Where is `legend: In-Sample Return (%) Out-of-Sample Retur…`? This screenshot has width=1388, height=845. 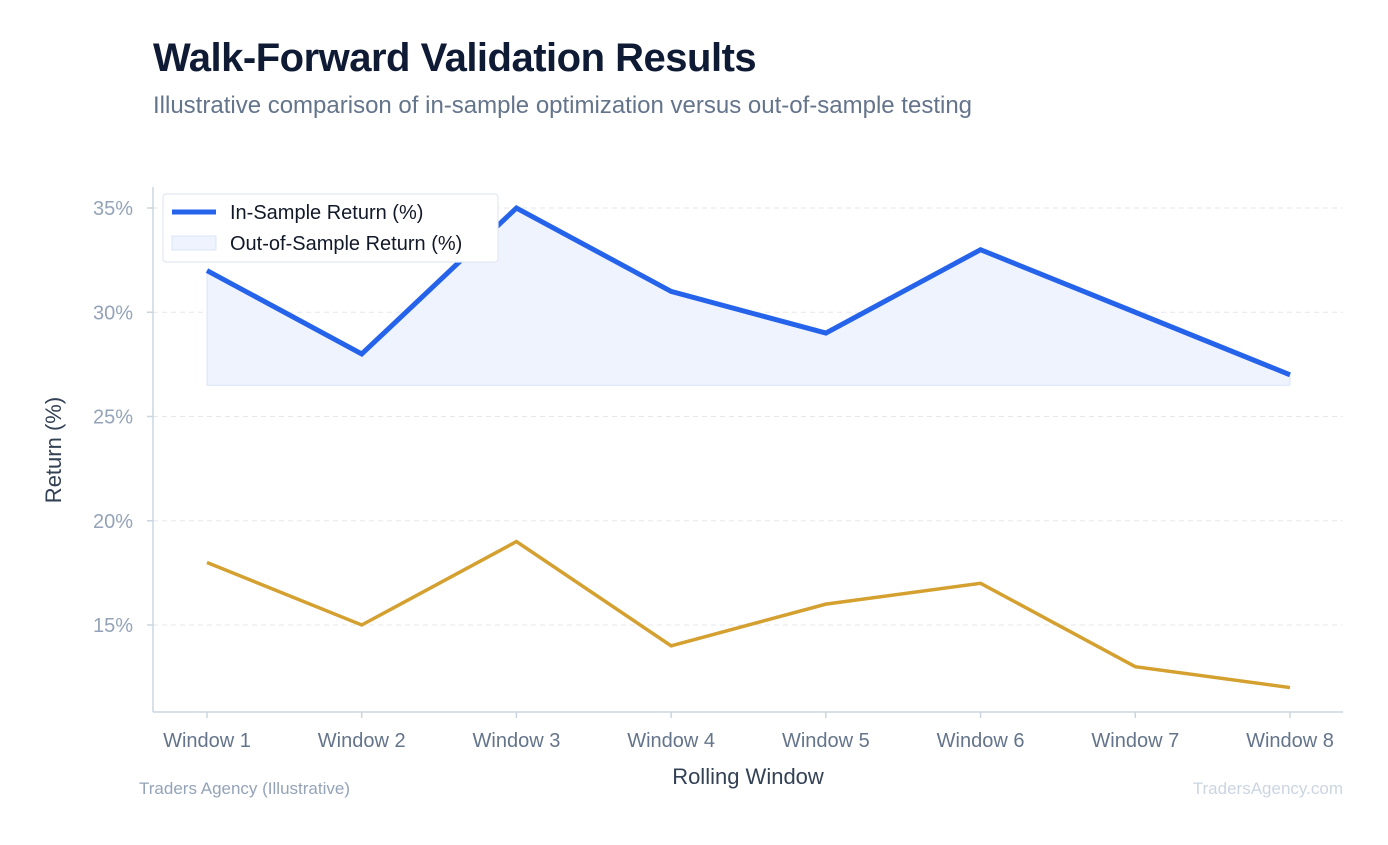
legend: In-Sample Return (%) Out-of-Sample Retur… is located at coordinates (330, 228).